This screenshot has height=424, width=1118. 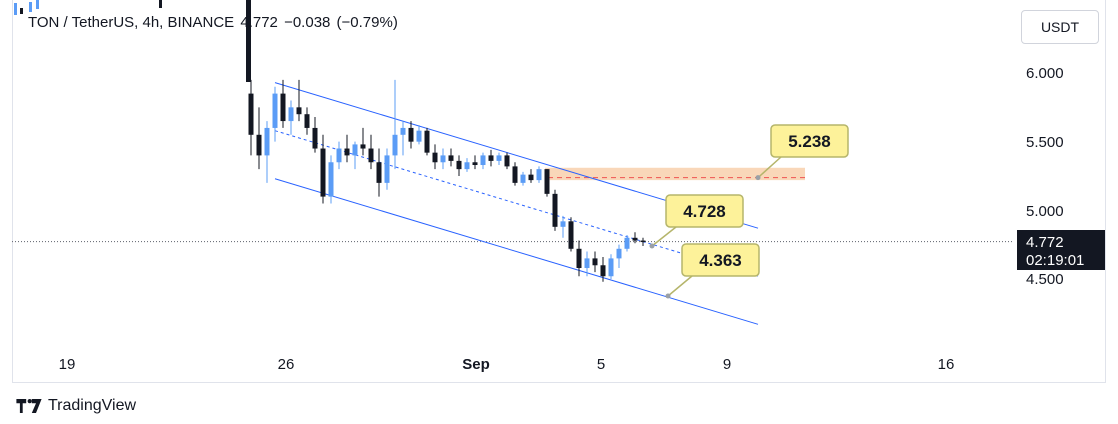 I want to click on callout-label: 5.238, so click(x=809, y=141).